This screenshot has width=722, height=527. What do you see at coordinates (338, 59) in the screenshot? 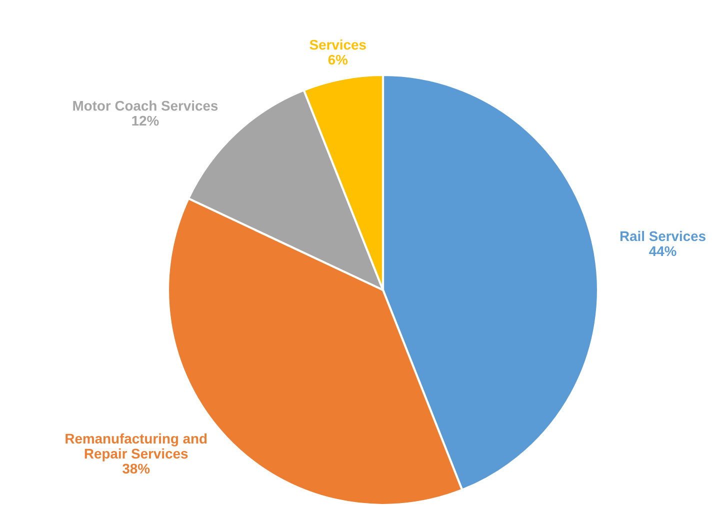
I see `data-label: 6%` at bounding box center [338, 59].